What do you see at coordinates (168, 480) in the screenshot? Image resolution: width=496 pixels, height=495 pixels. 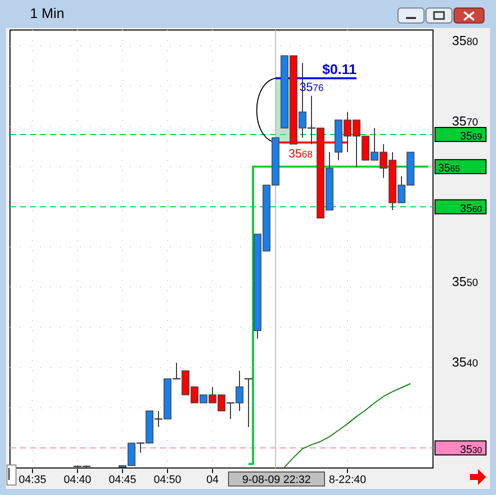 I see `x-tick-label: 04:50` at bounding box center [168, 480].